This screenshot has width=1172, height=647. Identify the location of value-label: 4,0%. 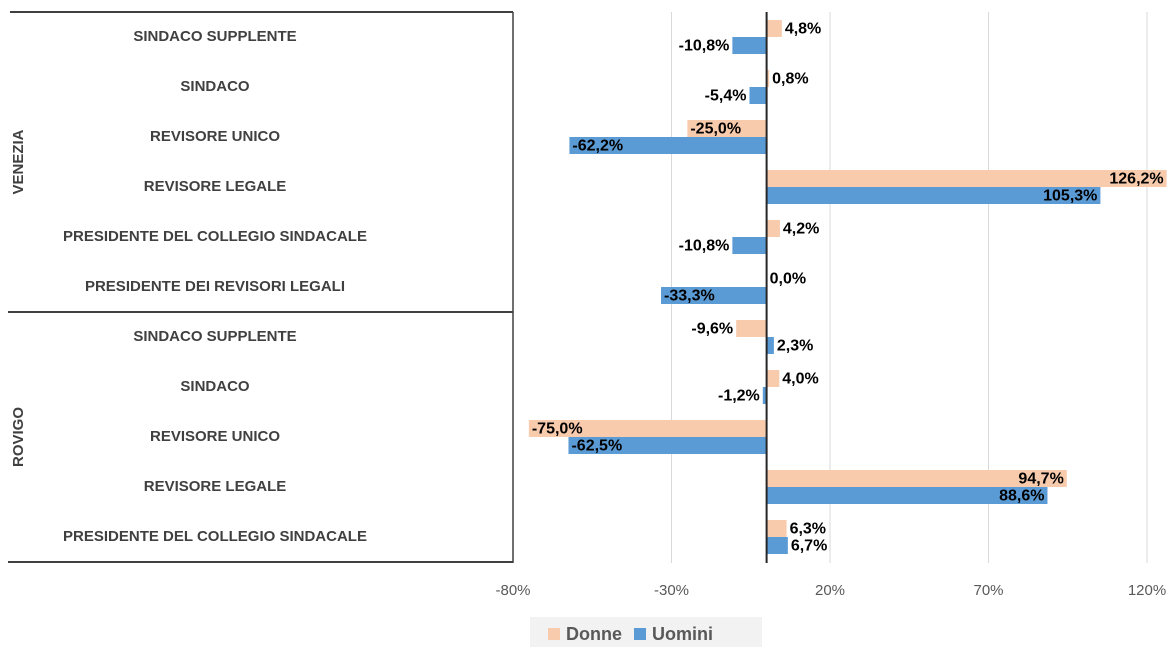
(800, 379).